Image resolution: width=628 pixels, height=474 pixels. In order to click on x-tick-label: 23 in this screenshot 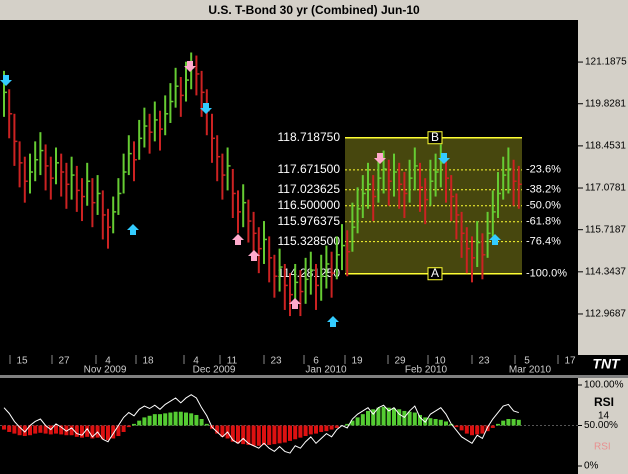, I will do `click(484, 361)`.